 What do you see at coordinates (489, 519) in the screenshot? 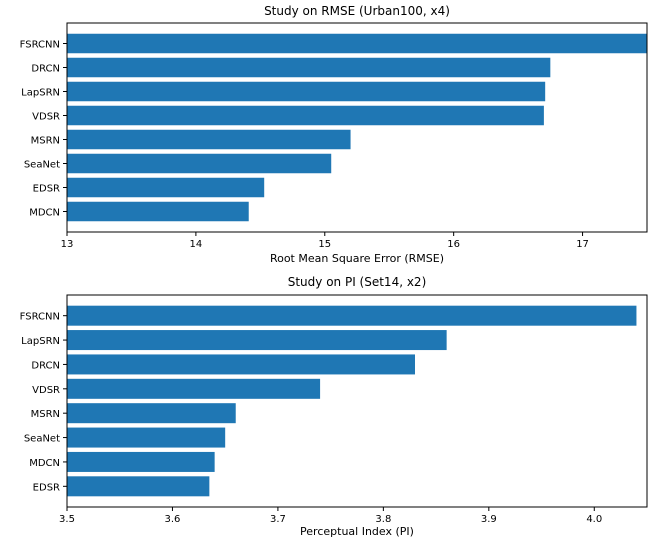
I see `x-tick-label: 3.9` at bounding box center [489, 519].